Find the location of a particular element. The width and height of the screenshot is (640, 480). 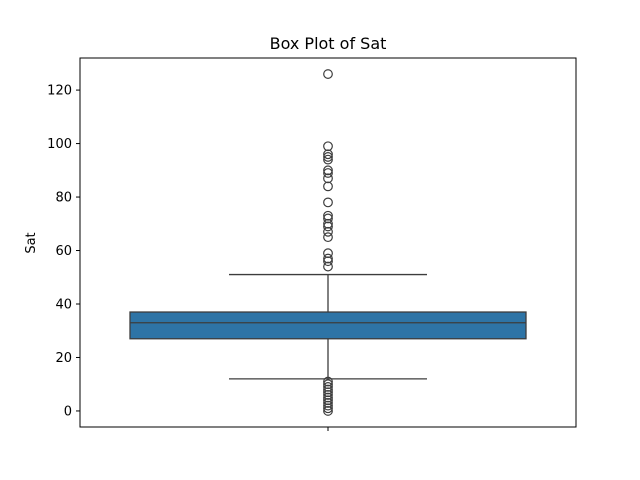

chart-title: Box Plot of Sat is located at coordinates (328, 43).